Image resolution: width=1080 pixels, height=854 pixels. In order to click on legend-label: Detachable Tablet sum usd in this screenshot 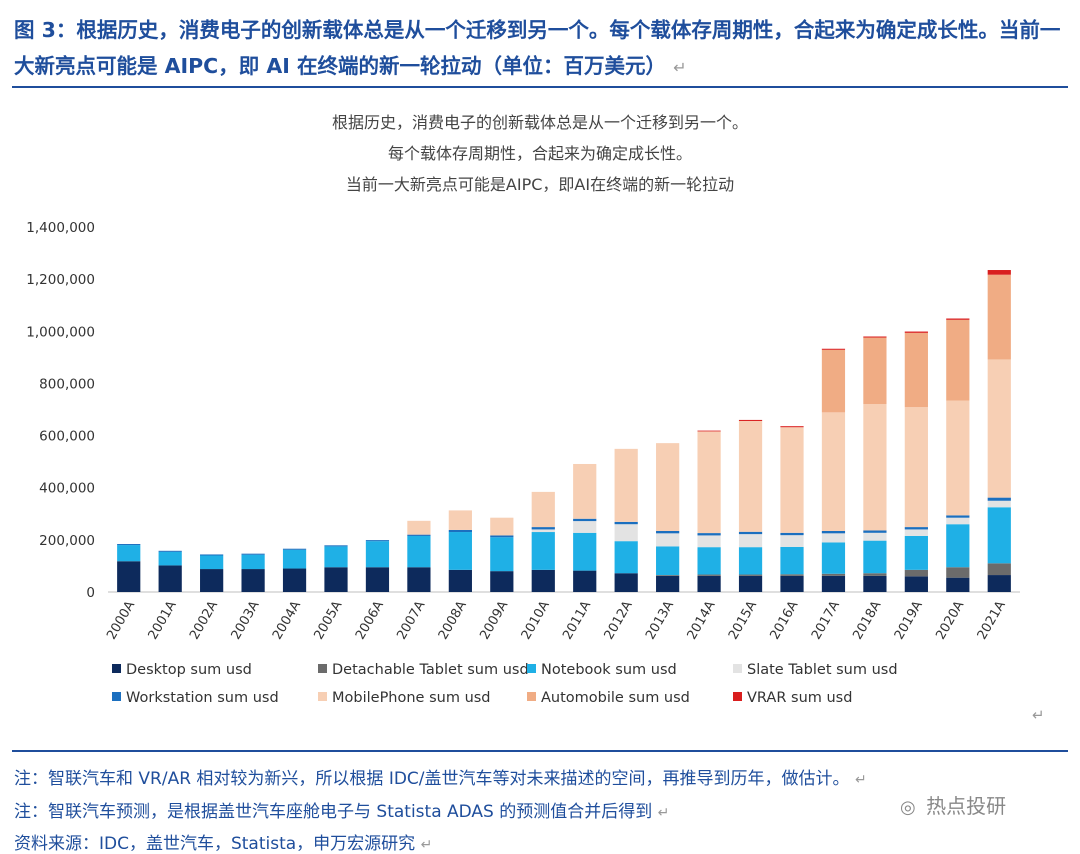, I will do `click(430, 670)`.